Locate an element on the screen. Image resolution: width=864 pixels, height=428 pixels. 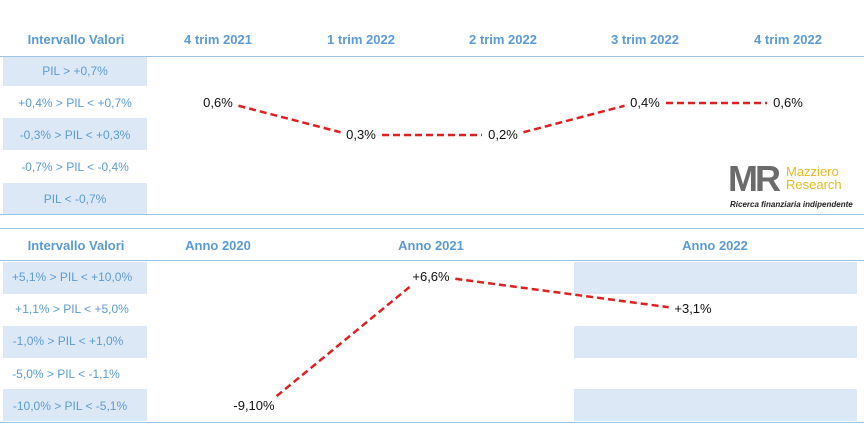
top-band-label-2: -0,3% > PIL < +0,3% is located at coordinates (75, 135).